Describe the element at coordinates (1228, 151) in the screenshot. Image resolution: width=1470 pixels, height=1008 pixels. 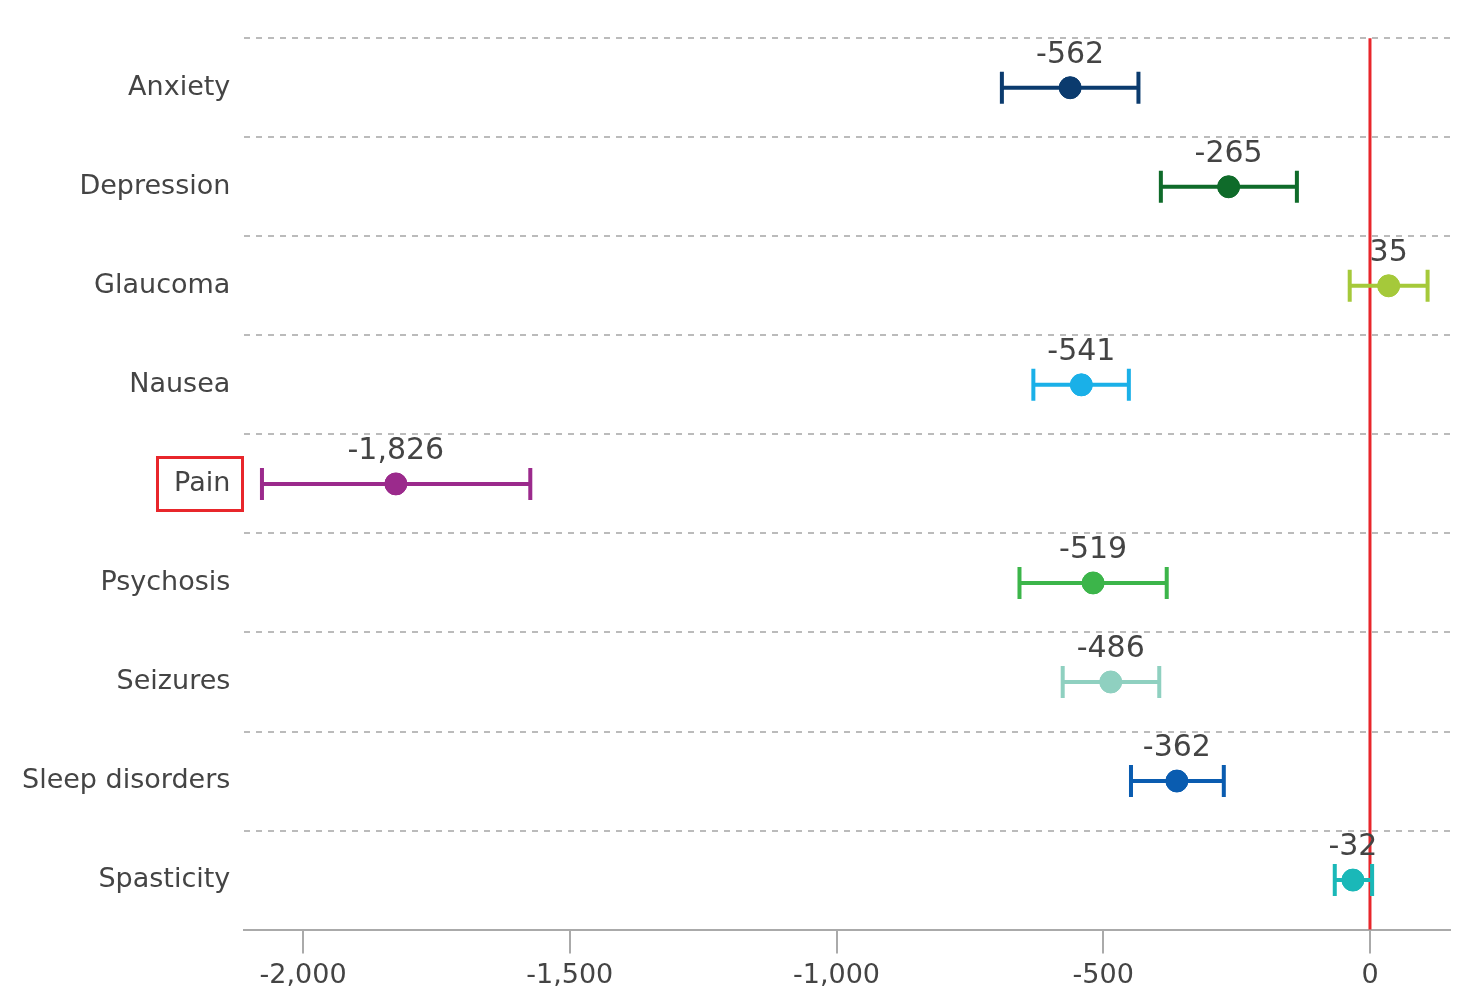
I see `data-label: -265` at that location.